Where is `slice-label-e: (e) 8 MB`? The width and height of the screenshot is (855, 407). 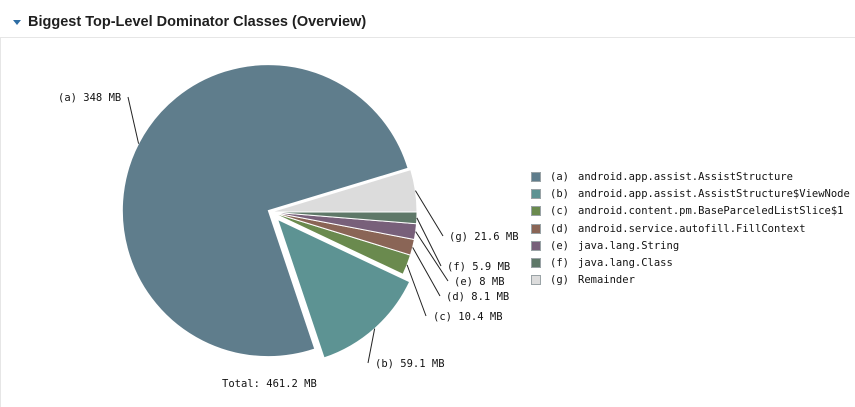
slice-label-e: (e) 8 MB is located at coordinates (479, 282).